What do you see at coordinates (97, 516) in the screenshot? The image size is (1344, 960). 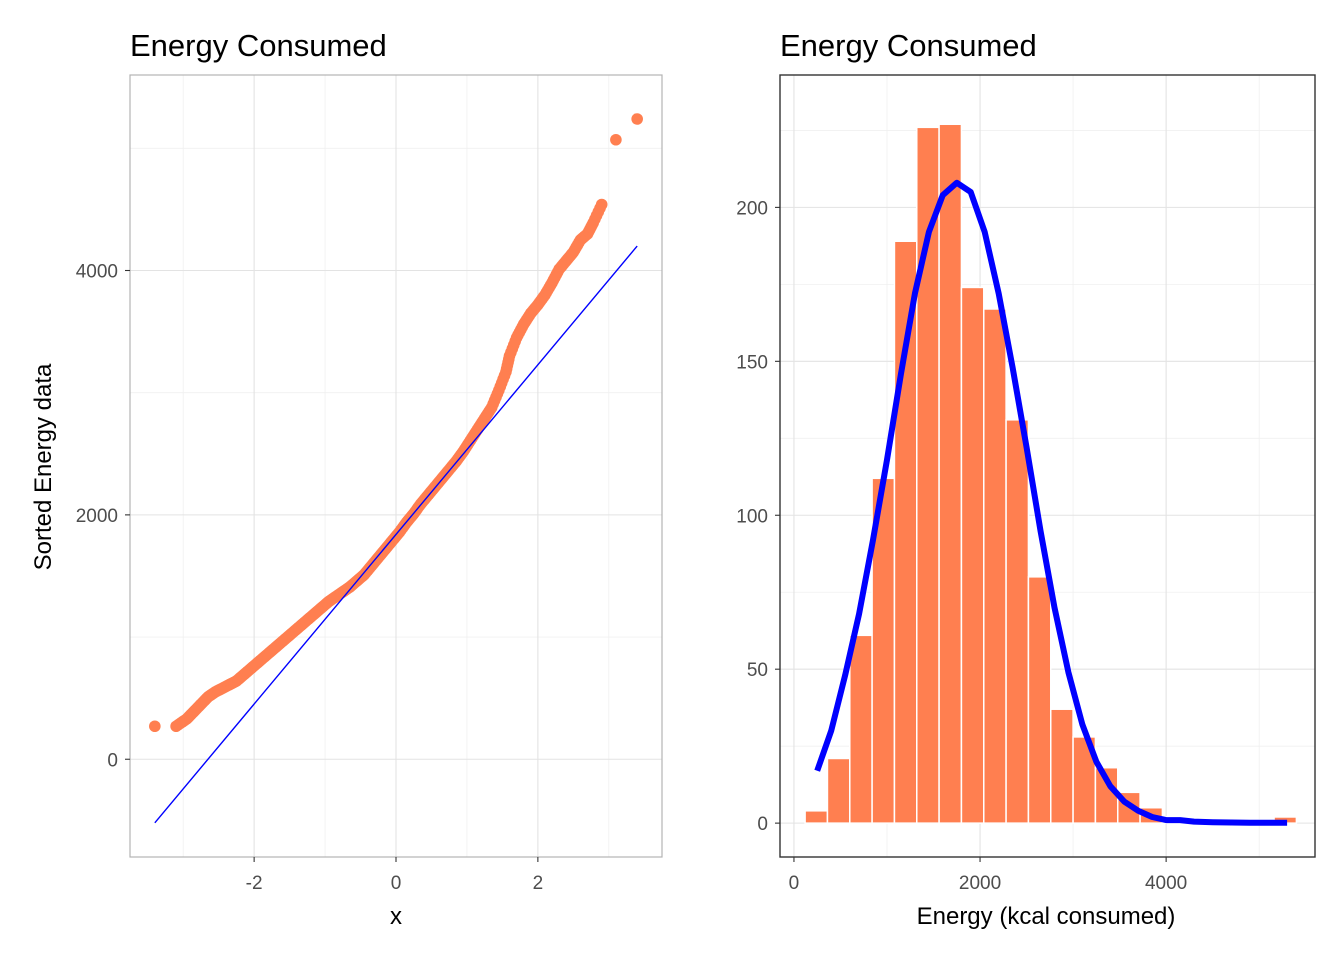 I see `qq-y-tick-label: 2000` at bounding box center [97, 516].